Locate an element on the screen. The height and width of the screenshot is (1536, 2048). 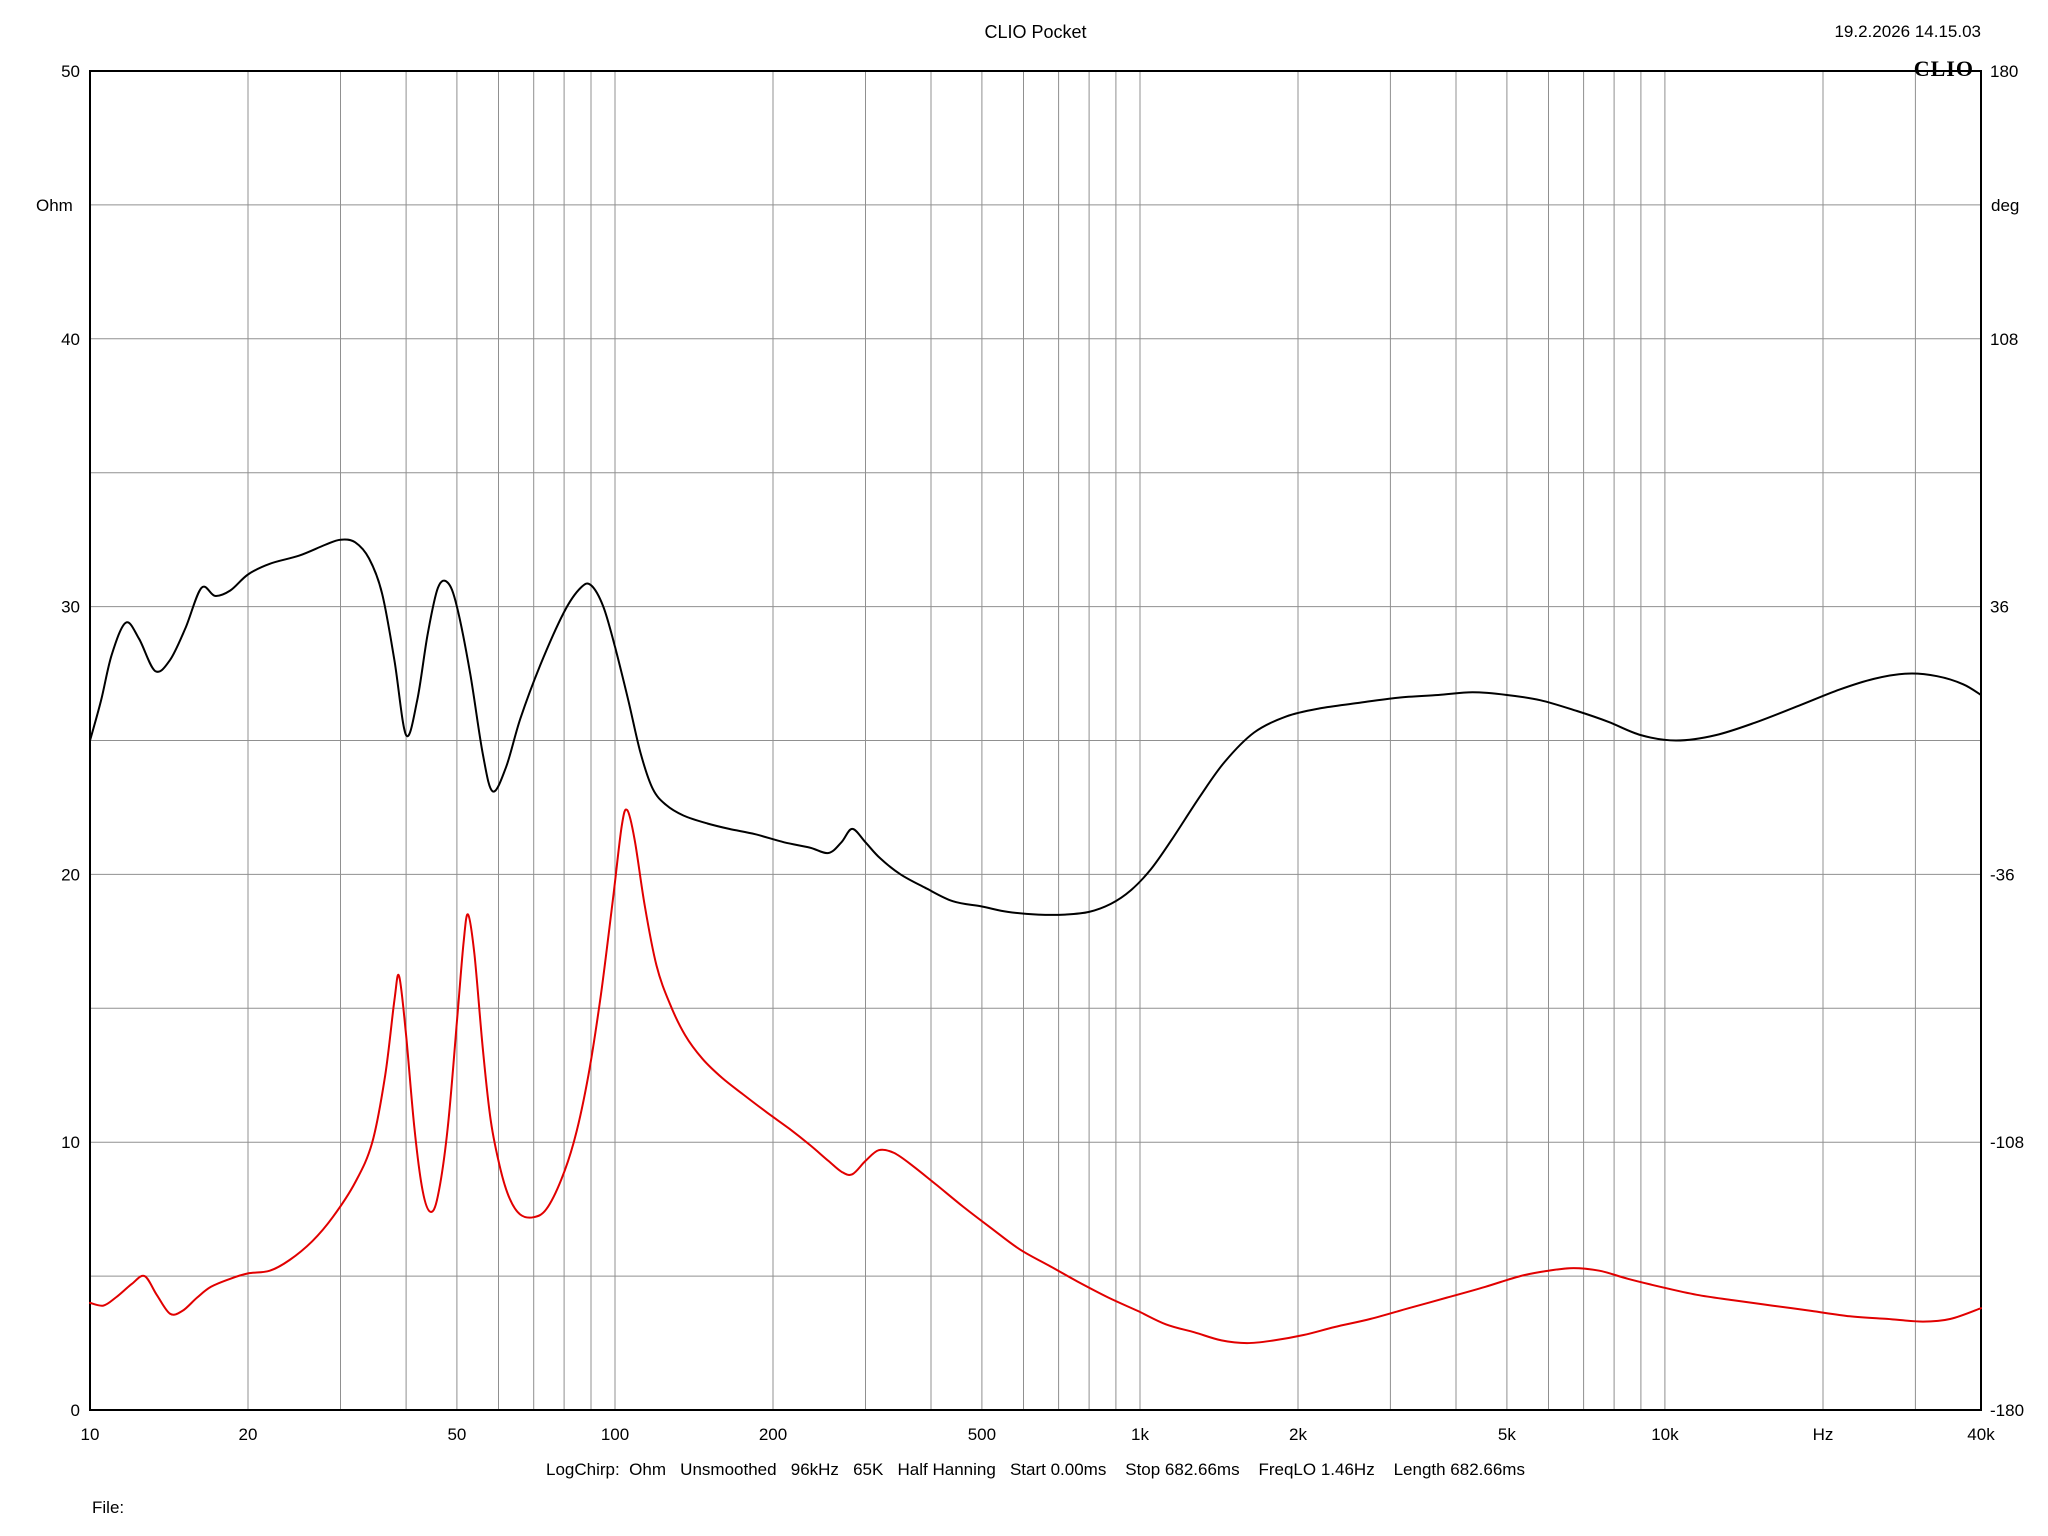
app-title: CLIO Pocket is located at coordinates (1035, 32).